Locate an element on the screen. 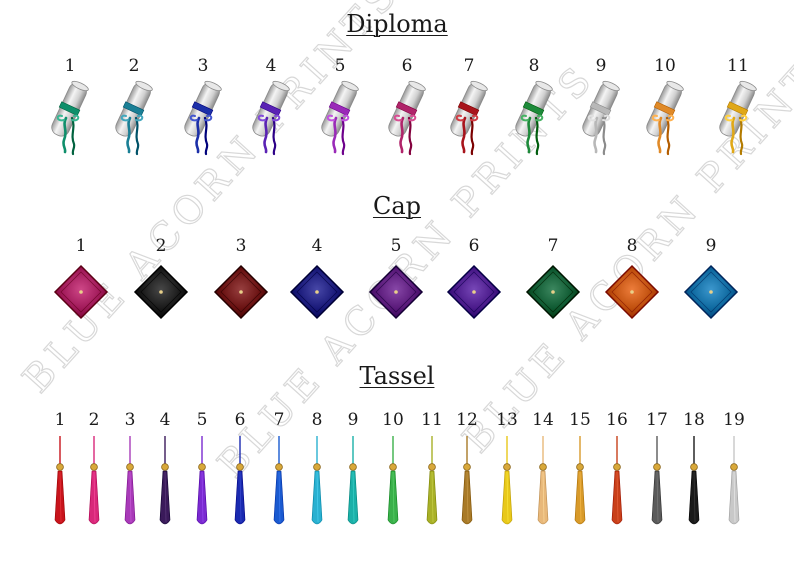 The height and width of the screenshot is (561, 794). item-number: 15 is located at coordinates (580, 420).